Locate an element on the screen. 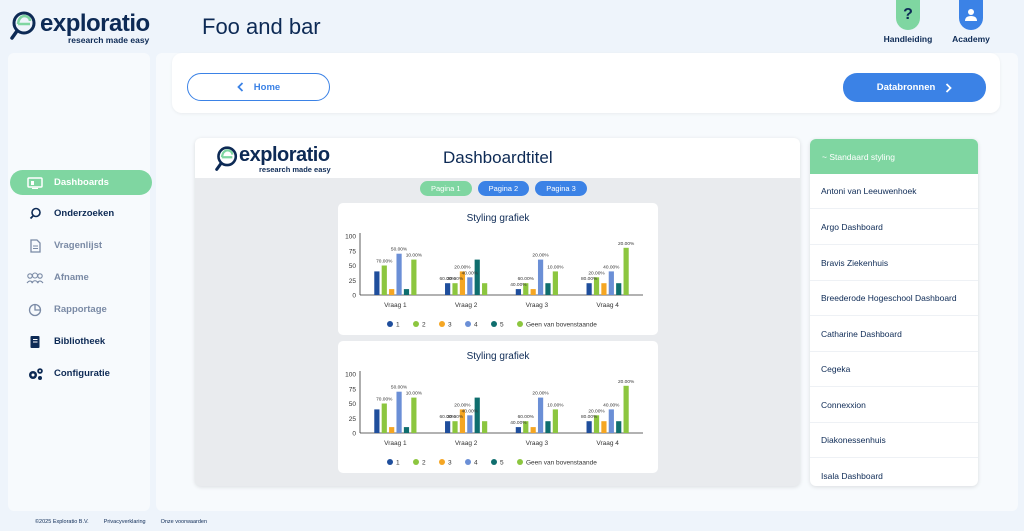 The width and height of the screenshot is (1024, 531). tab-pagina-2: Pagina 2 is located at coordinates (503, 188).